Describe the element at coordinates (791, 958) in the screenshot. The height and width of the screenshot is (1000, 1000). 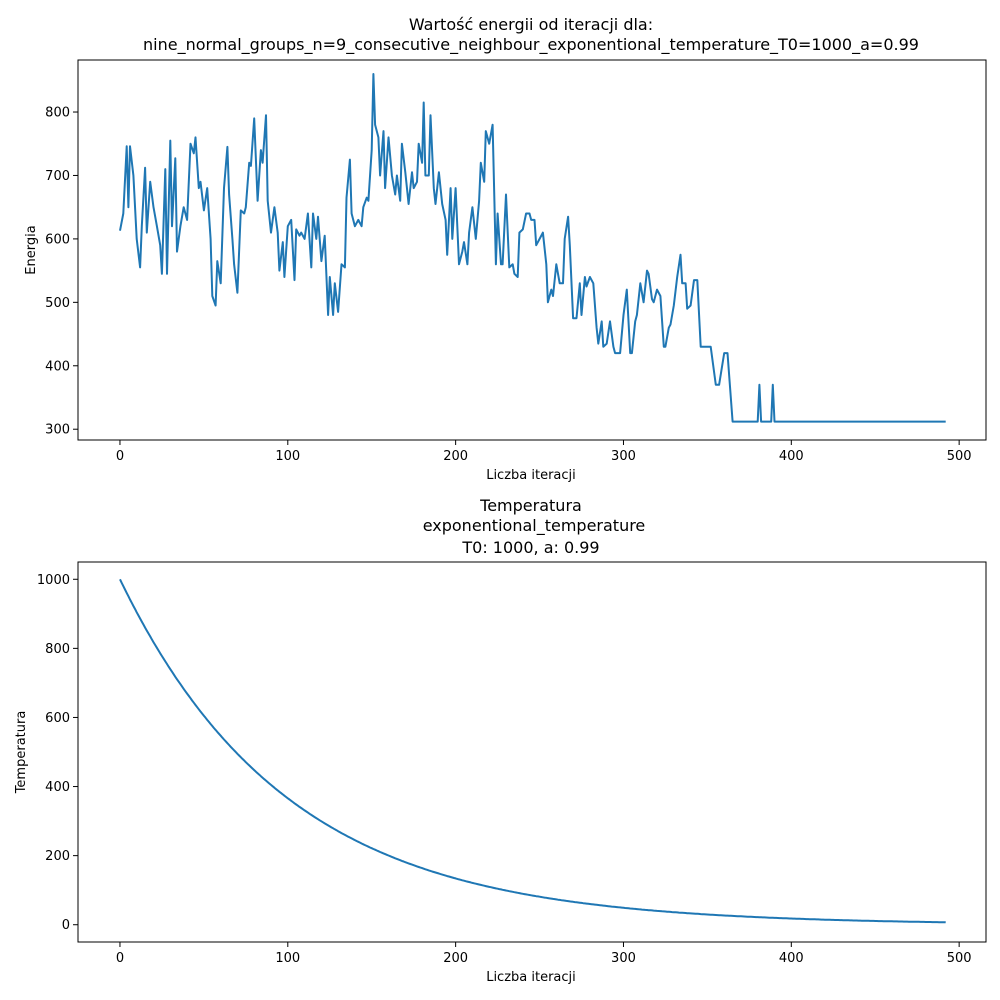
I see `temperature-x-tick-label: 400` at that location.